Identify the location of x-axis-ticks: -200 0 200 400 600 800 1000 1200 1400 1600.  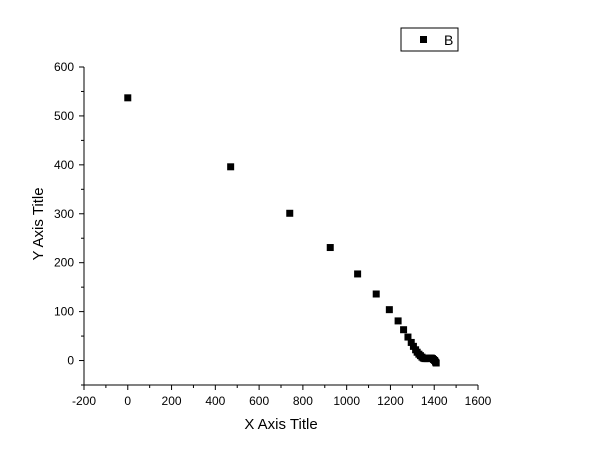
(282, 396).